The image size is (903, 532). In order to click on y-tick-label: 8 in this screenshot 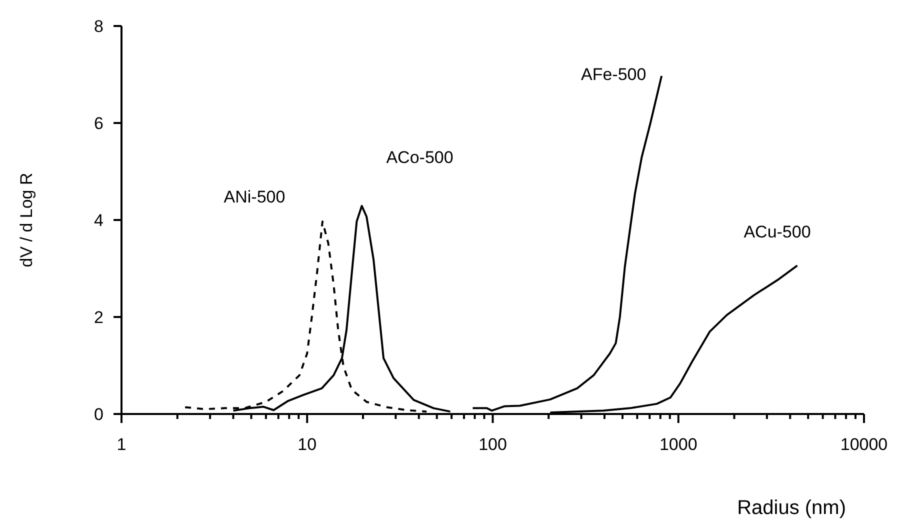, I will do `click(99, 26)`.